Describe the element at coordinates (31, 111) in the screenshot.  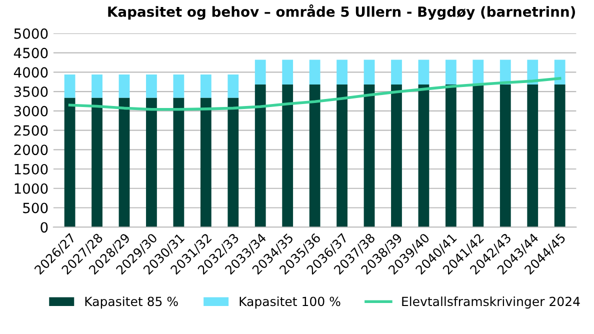
I see `y-tick-label: 3000` at that location.